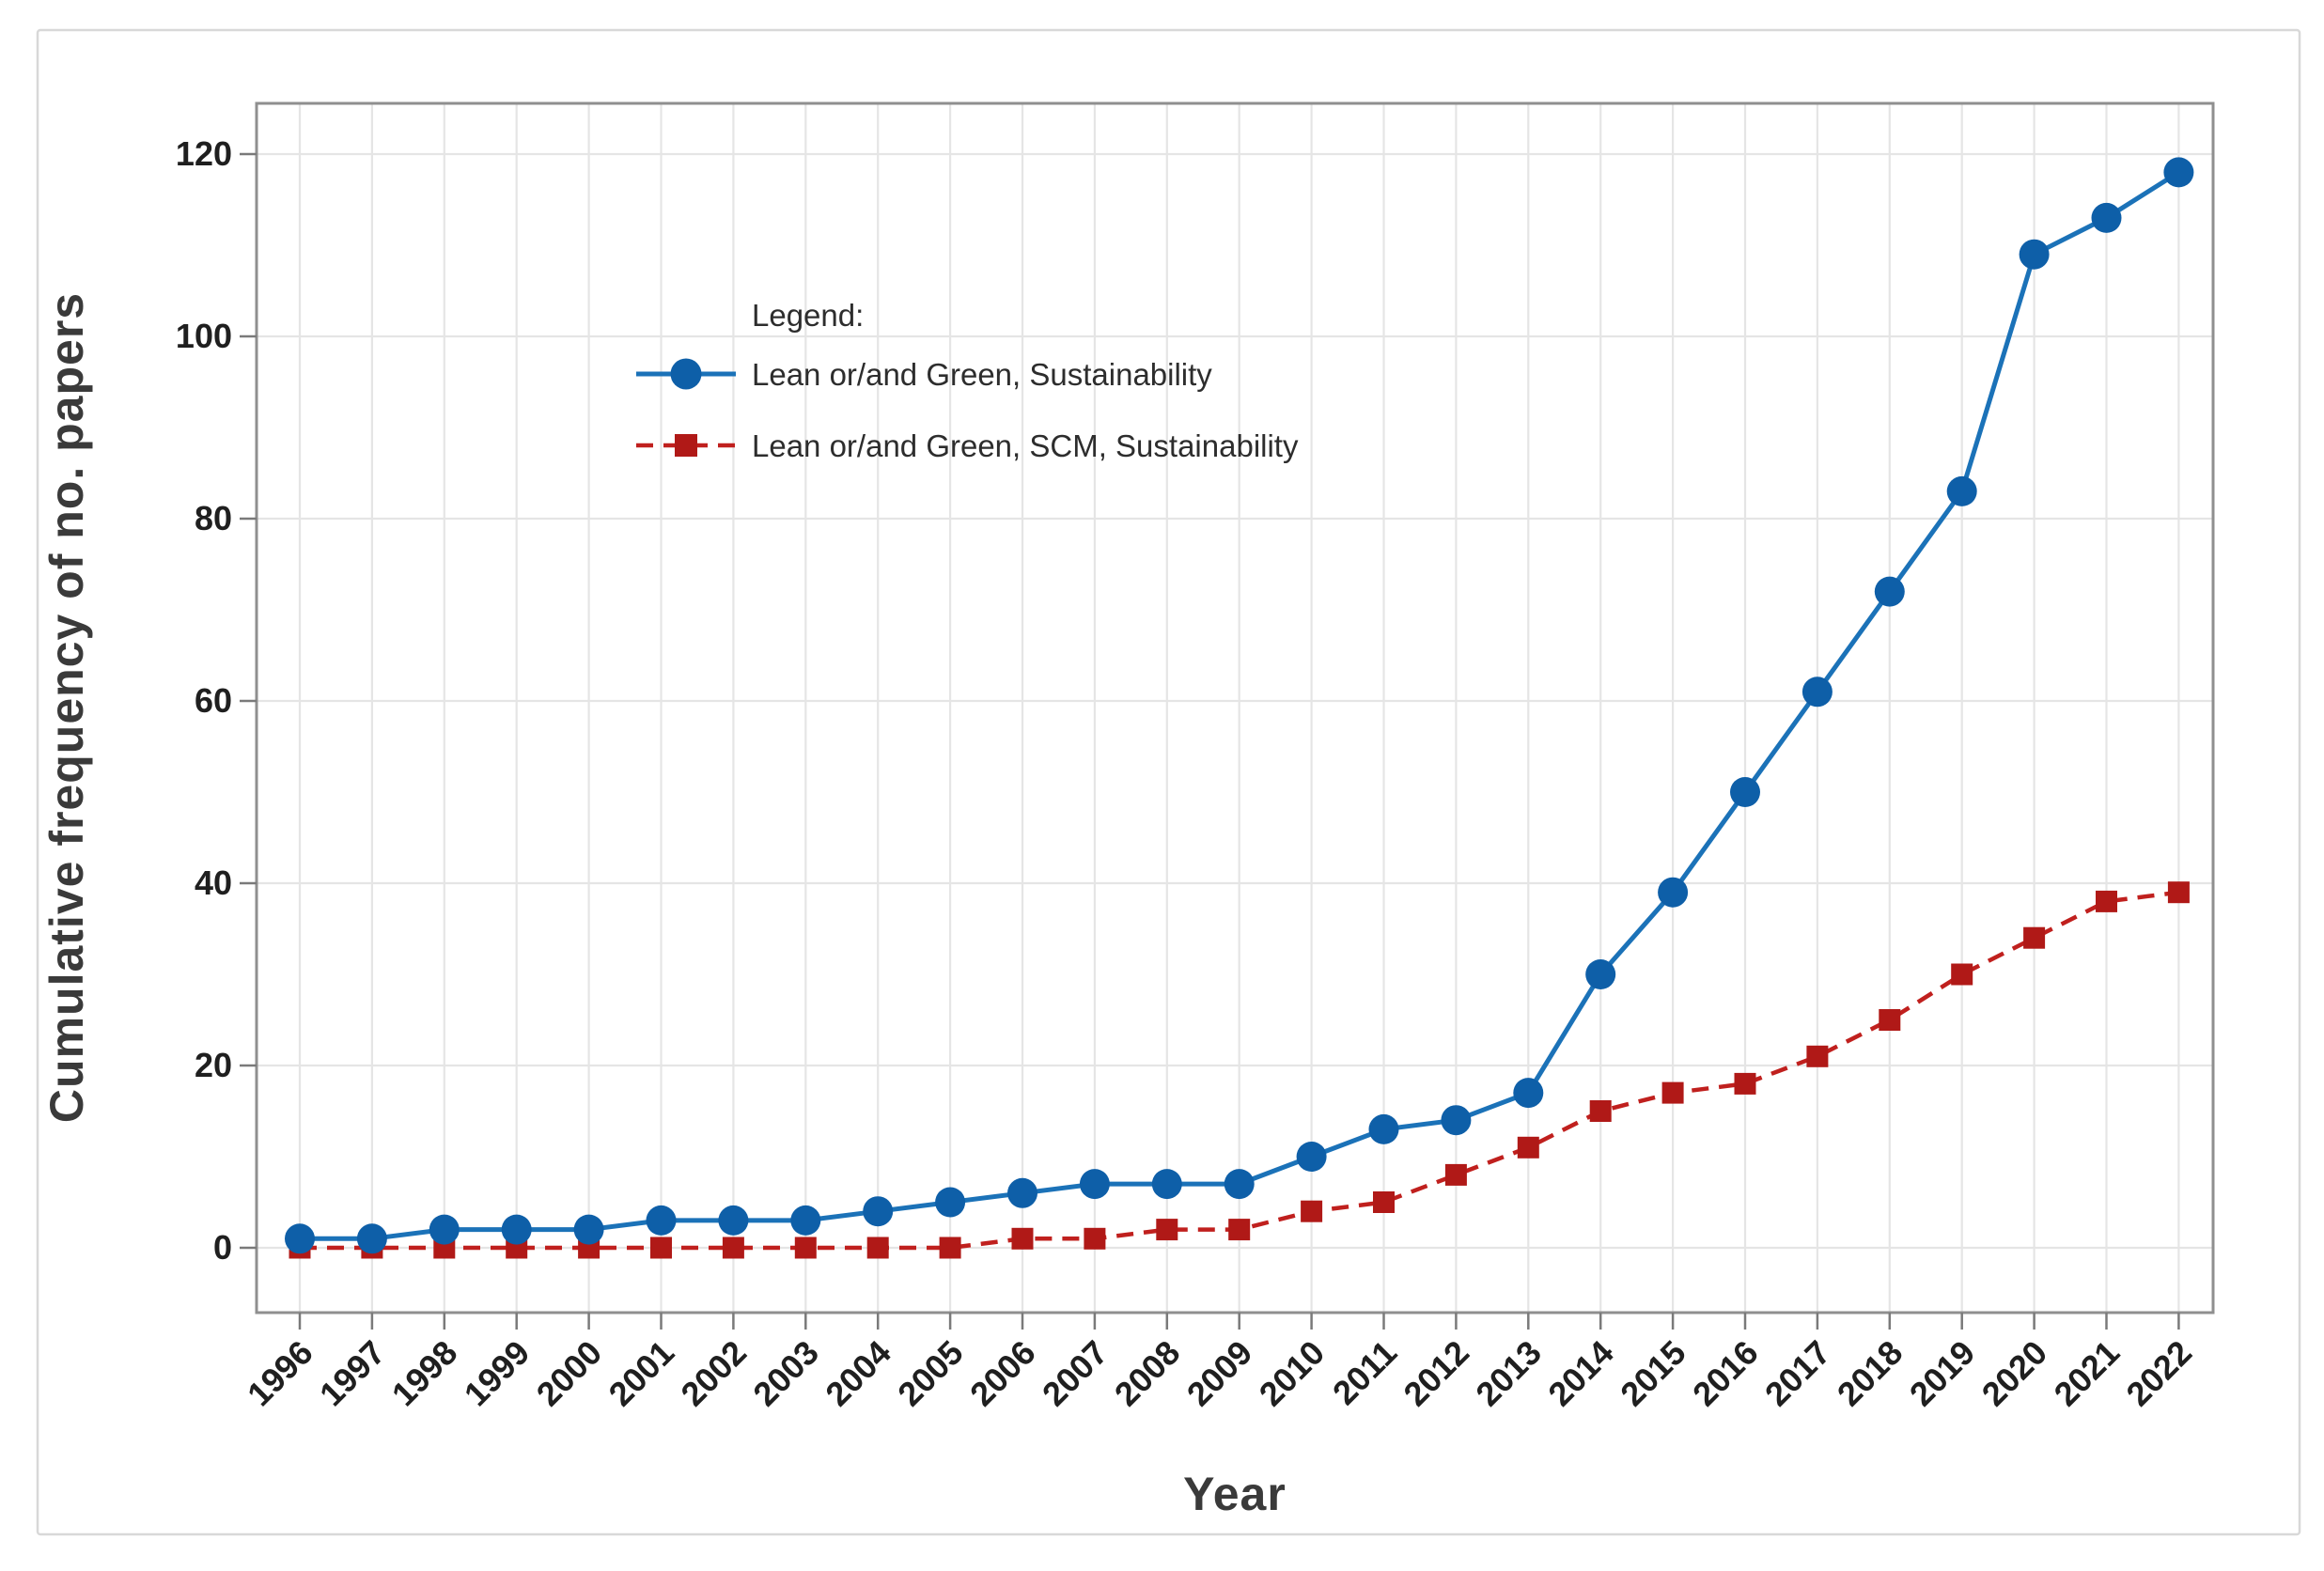 Image resolution: width=2324 pixels, height=1571 pixels. I want to click on x-tick-label: 2005, so click(930, 1373).